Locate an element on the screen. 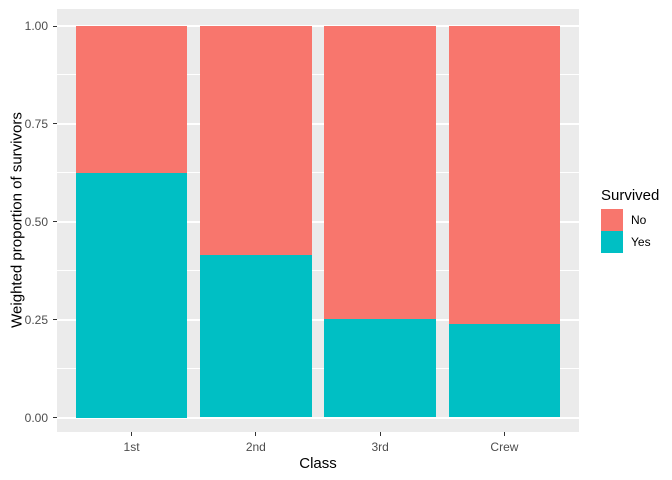 The image size is (672, 480). y-tick-label: 0.00 is located at coordinates (36, 417).